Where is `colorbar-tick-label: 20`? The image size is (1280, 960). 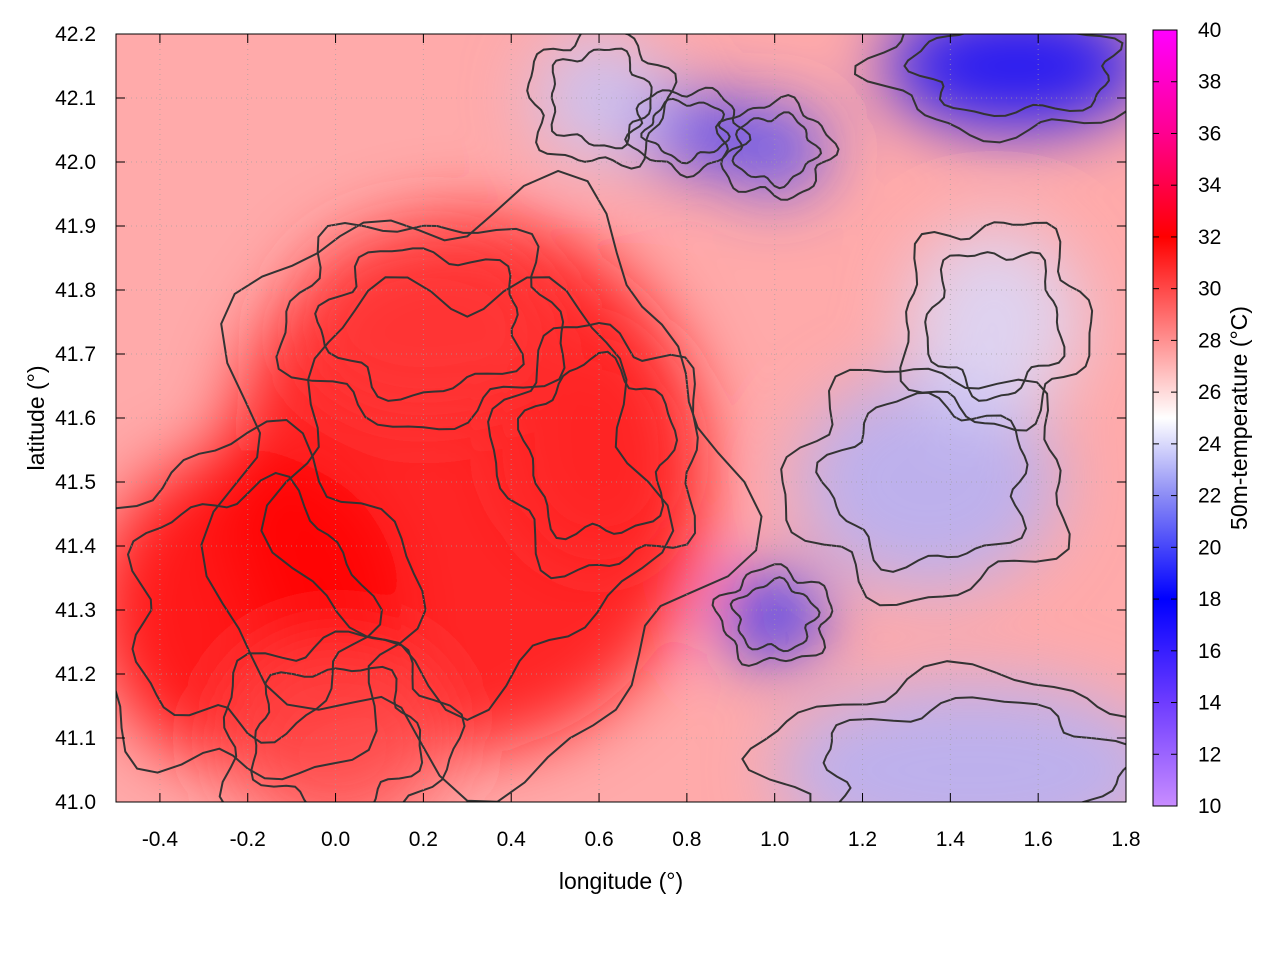
colorbar-tick-label: 20 is located at coordinates (1209, 547).